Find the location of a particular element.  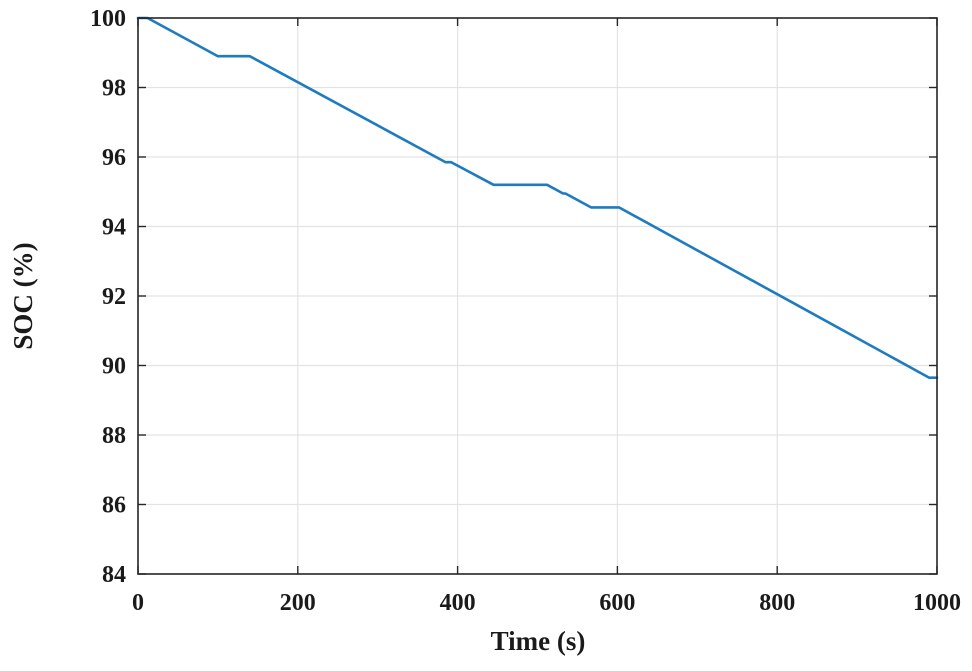

x-tick-labels: 0 200 400 600 800 1000 is located at coordinates (546, 603).